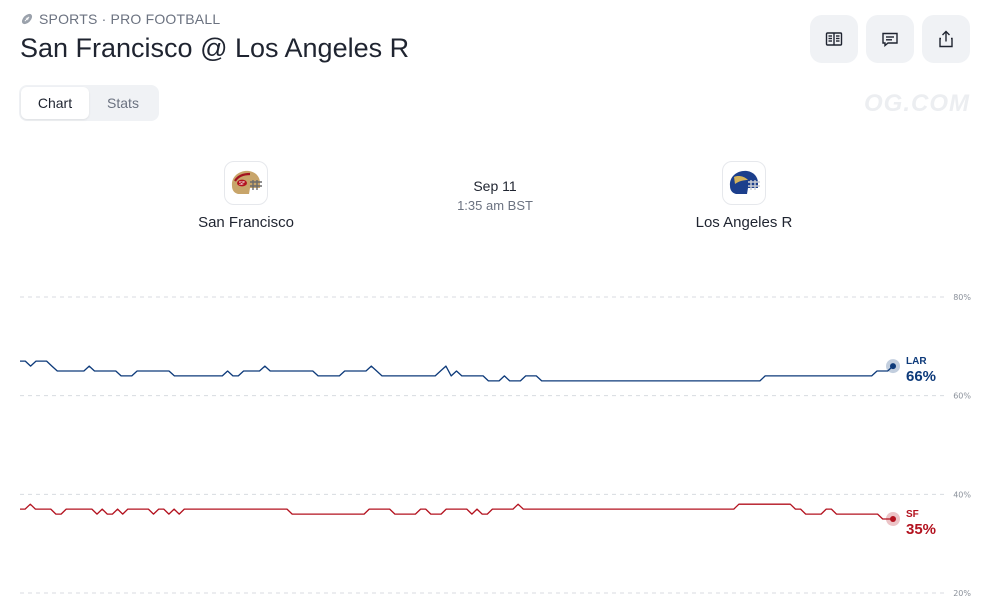 This screenshot has height=608, width=998. I want to click on book-icon, so click(834, 39).